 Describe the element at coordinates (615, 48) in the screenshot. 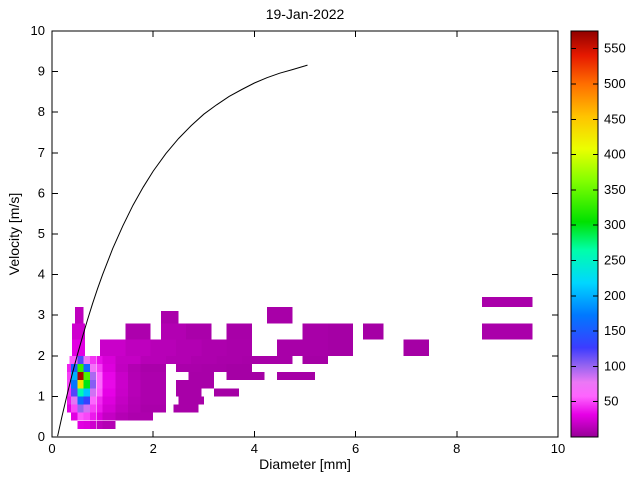

I see `colorbar-tick-label: 550` at that location.